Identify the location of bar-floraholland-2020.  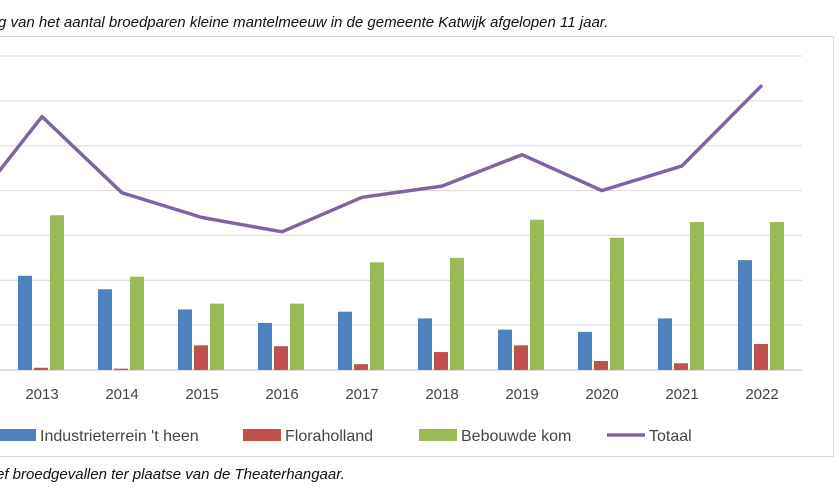
(601, 365).